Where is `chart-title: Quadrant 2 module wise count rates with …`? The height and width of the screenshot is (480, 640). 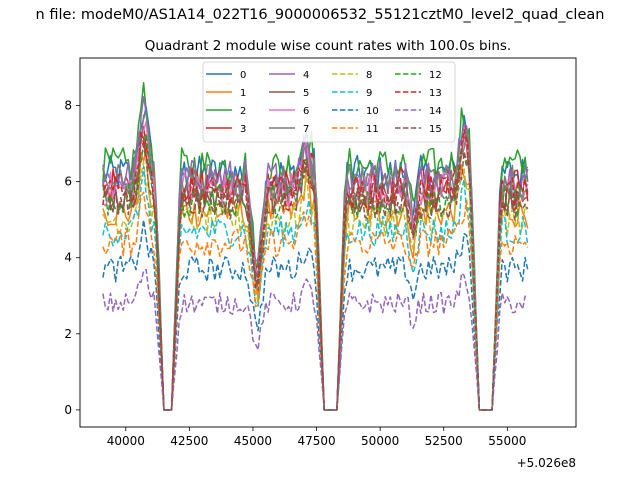 chart-title: Quadrant 2 module wise count rates with … is located at coordinates (328, 46).